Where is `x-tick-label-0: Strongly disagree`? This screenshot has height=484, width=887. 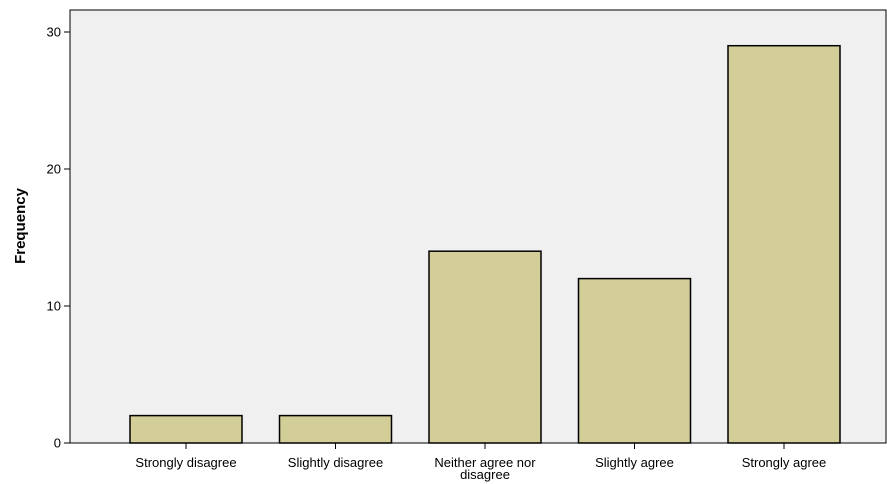 x-tick-label-0: Strongly disagree is located at coordinates (185, 462).